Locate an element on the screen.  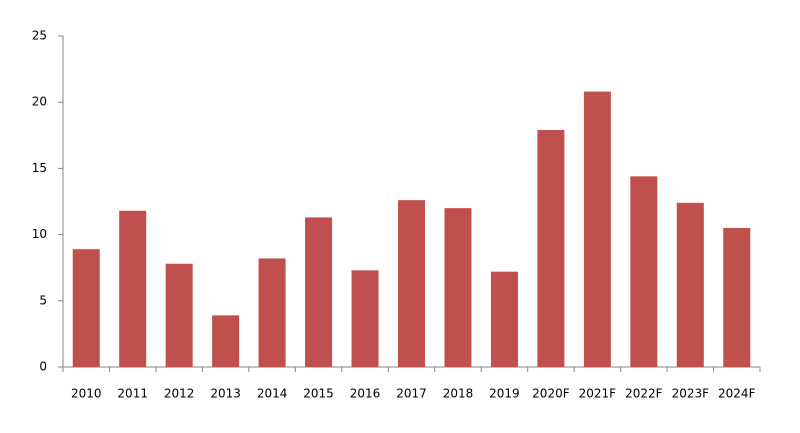
y-tick-label: 25 is located at coordinates (39, 36).